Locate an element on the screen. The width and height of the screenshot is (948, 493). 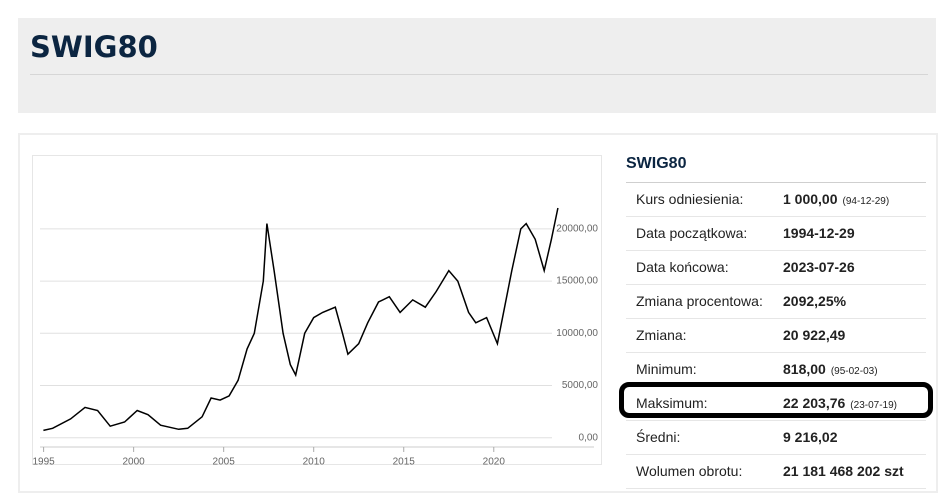
row-value: 22 203,76 is located at coordinates (814, 403).